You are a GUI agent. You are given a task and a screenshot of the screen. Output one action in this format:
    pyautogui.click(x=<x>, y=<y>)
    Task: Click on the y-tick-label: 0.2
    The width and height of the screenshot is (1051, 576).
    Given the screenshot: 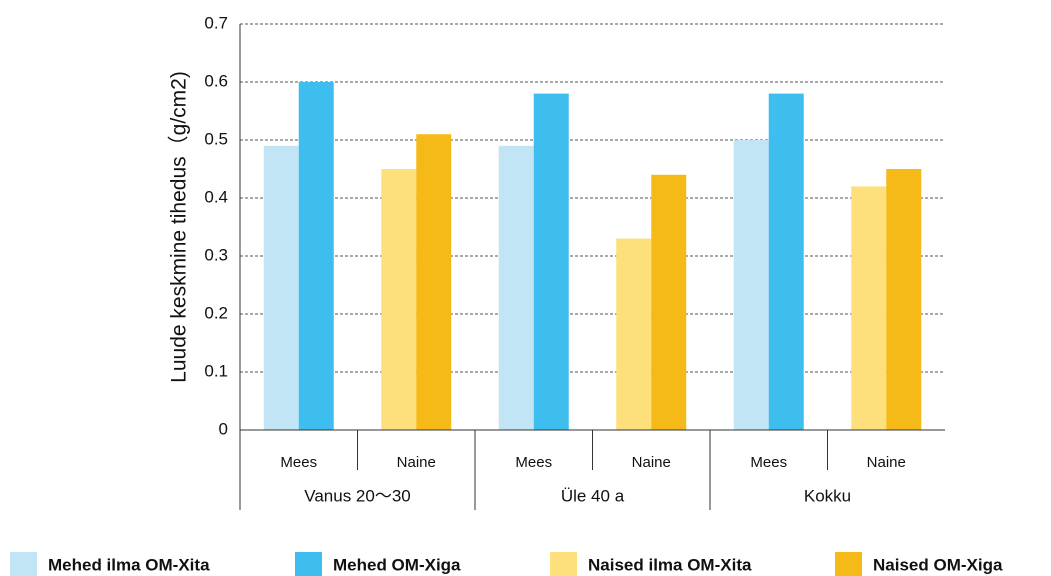 What is the action you would take?
    pyautogui.click(x=216, y=312)
    